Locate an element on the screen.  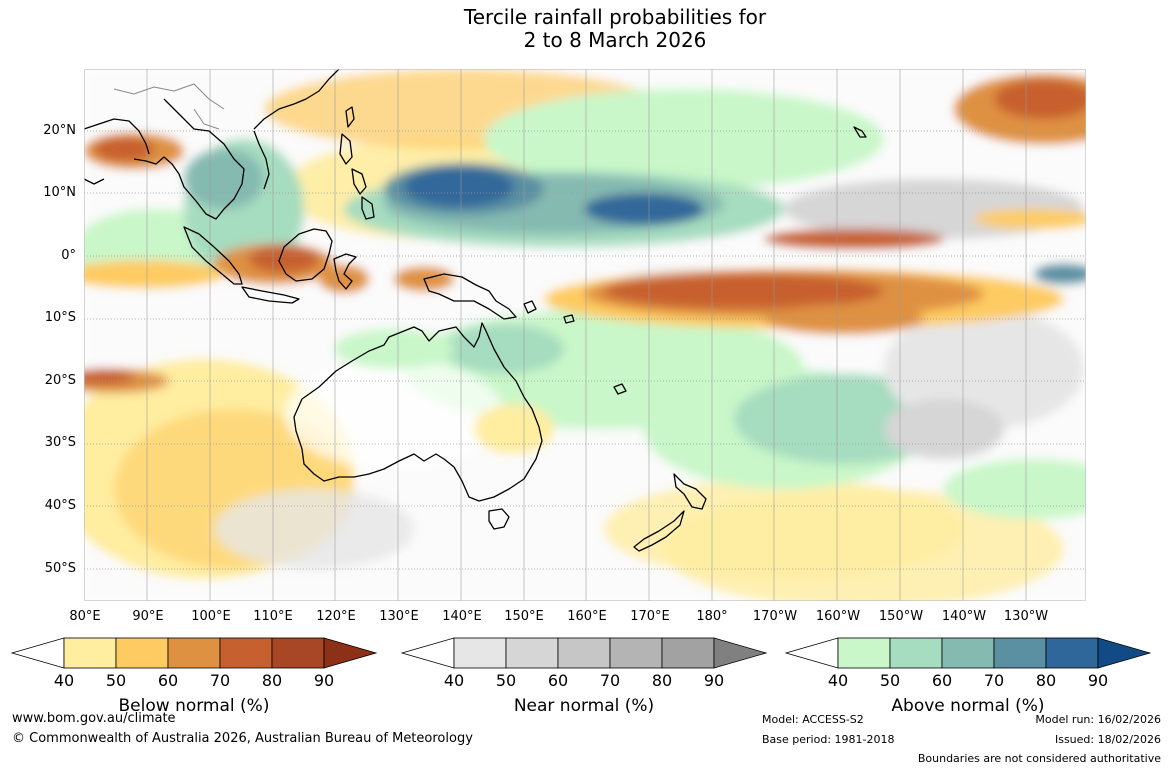
lat-label-50s: 50°S is located at coordinates (60, 568).